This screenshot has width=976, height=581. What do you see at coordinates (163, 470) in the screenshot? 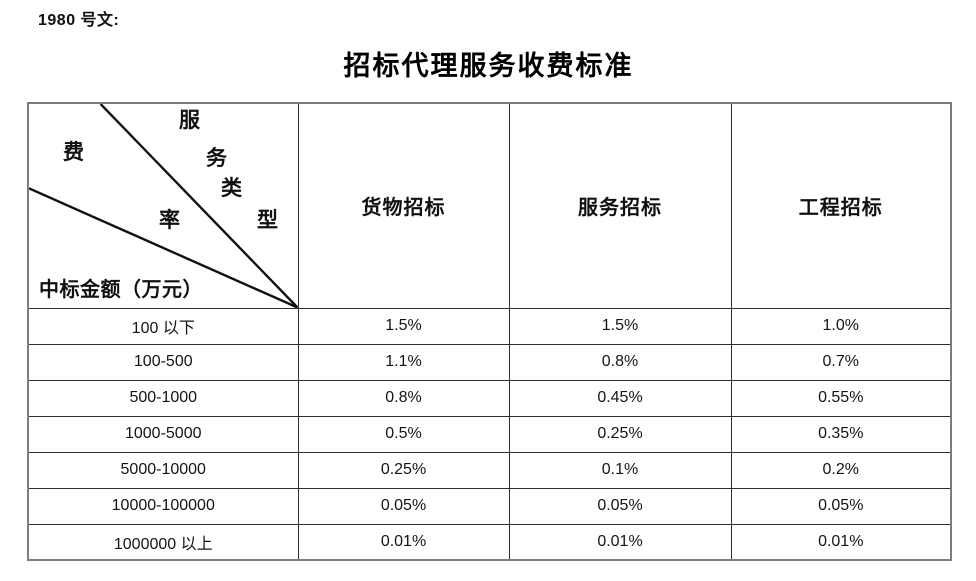
I see `amount-range-cell: 5000-10000` at bounding box center [163, 470].